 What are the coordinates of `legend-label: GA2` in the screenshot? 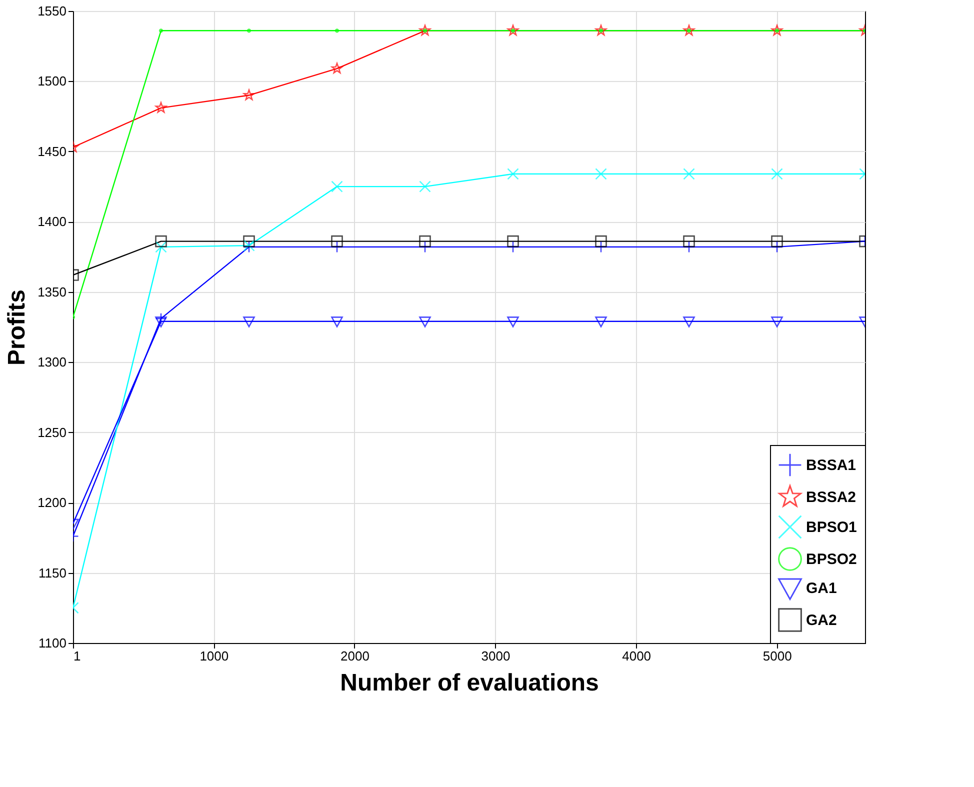 It's located at (821, 620).